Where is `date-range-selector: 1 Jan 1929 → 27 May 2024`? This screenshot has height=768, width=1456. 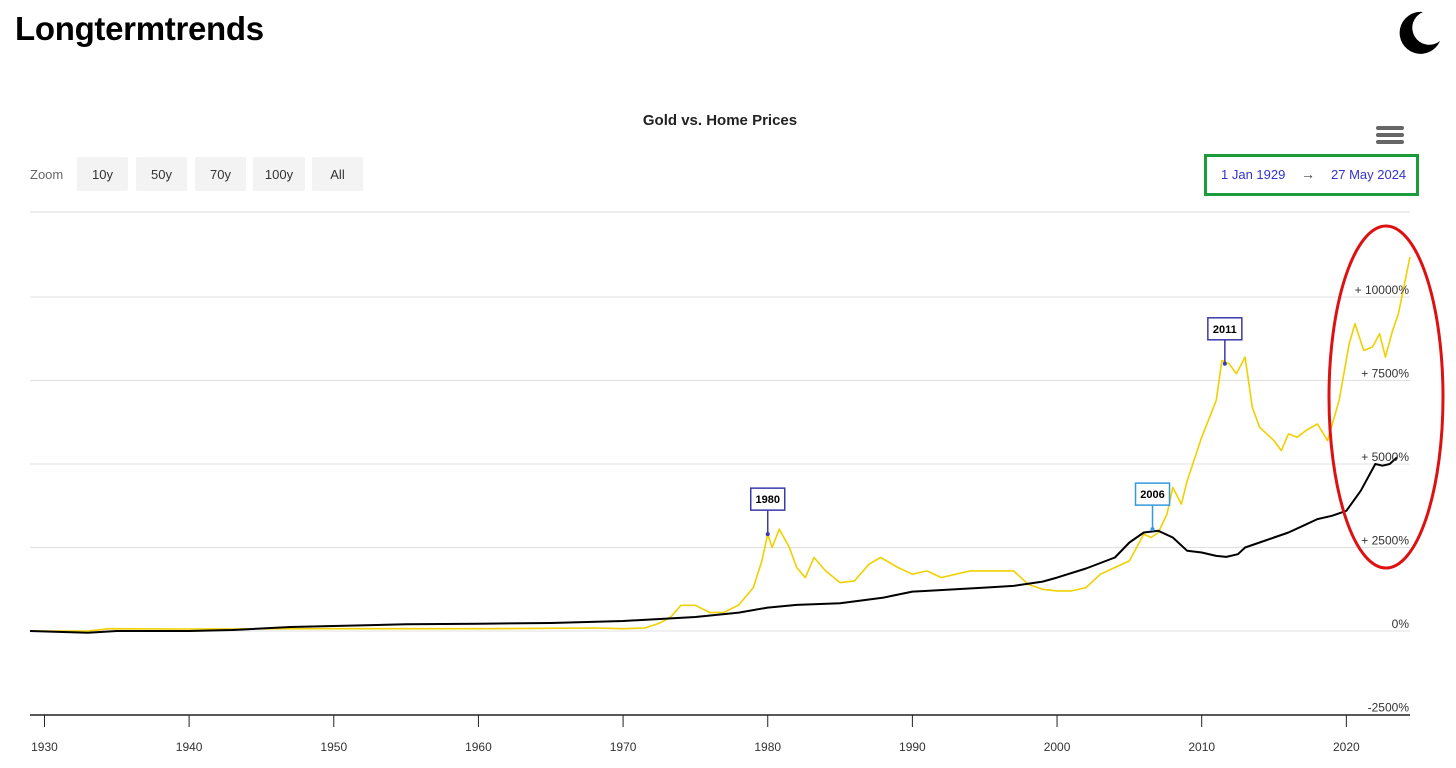 date-range-selector: 1 Jan 1929 → 27 May 2024 is located at coordinates (1311, 175).